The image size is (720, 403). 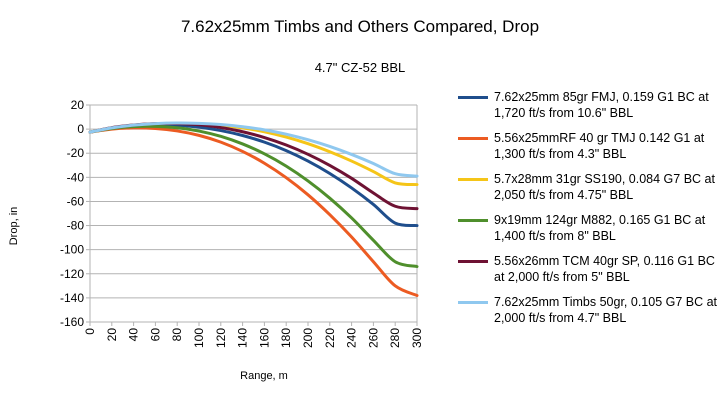 What do you see at coordinates (352, 338) in the screenshot?
I see `x-tick-label: 240` at bounding box center [352, 338].